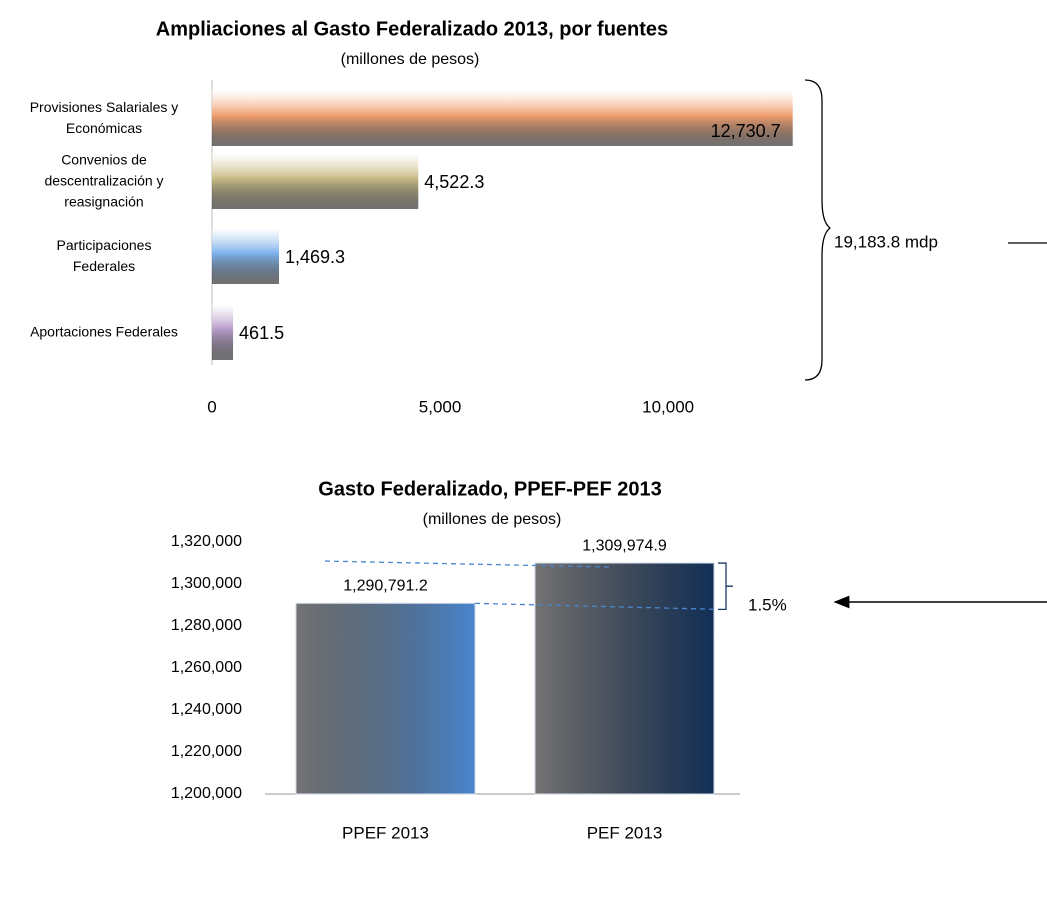 The height and width of the screenshot is (924, 1047). What do you see at coordinates (206, 667) in the screenshot?
I see `y-tick-label: 1,260,000` at bounding box center [206, 667].